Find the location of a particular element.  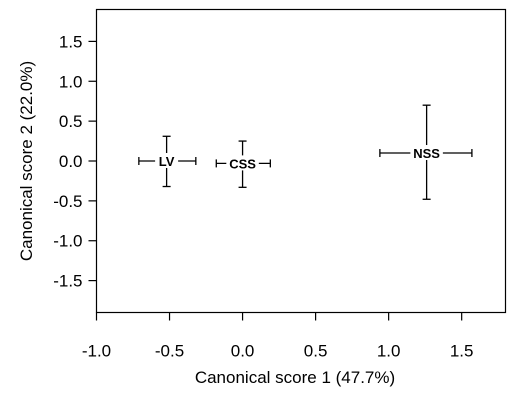

y-tick-label: 0.5 is located at coordinates (71, 121).